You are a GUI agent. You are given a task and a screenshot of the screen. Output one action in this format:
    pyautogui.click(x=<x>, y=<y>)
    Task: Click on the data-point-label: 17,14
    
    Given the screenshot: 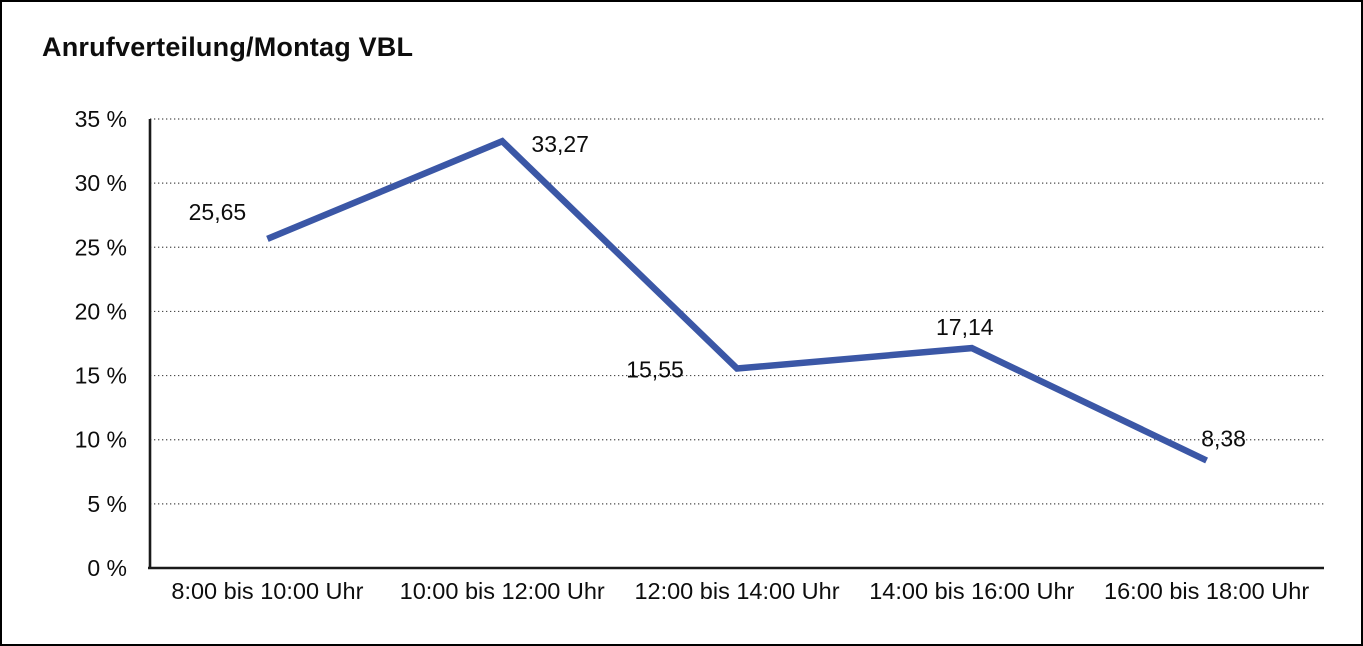 What is the action you would take?
    pyautogui.click(x=965, y=327)
    